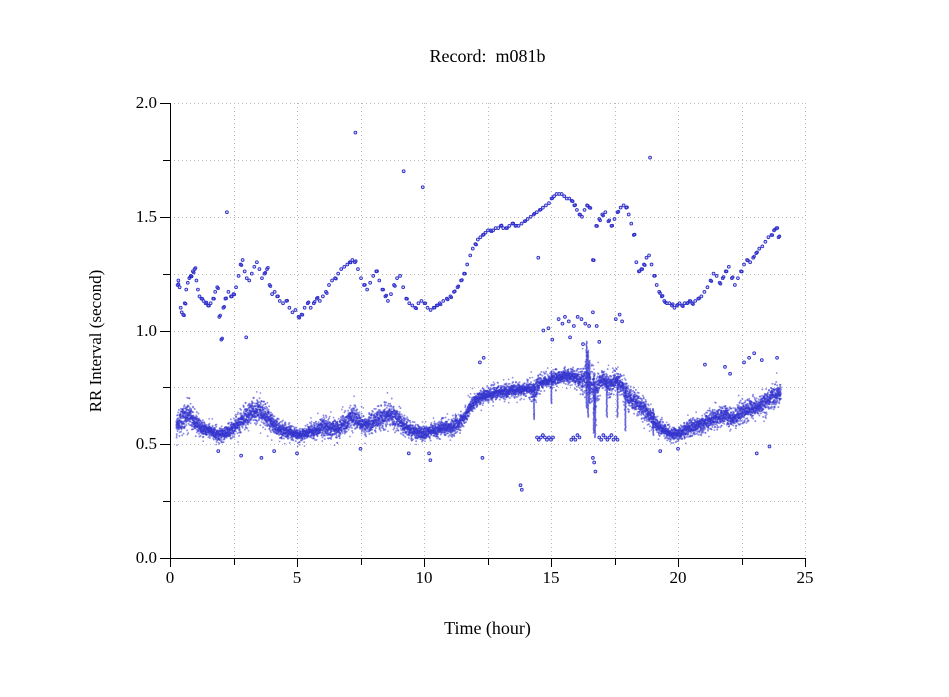  I want to click on y-axis-label: RR Interval (second), so click(95, 341).